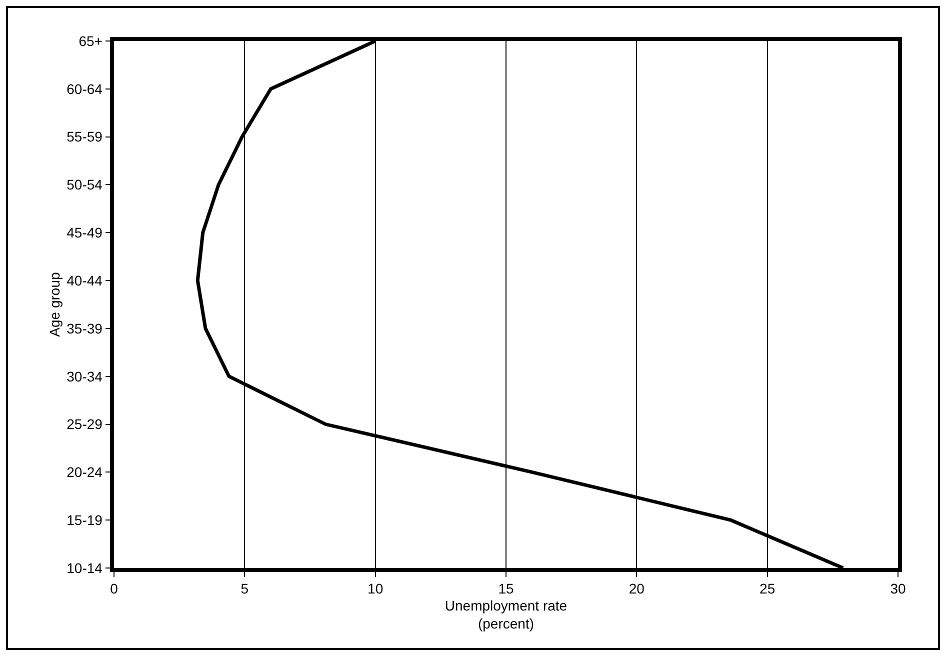 Image resolution: width=948 pixels, height=658 pixels. Describe the element at coordinates (376, 588) in the screenshot. I see `x-tick-label: 10` at that location.